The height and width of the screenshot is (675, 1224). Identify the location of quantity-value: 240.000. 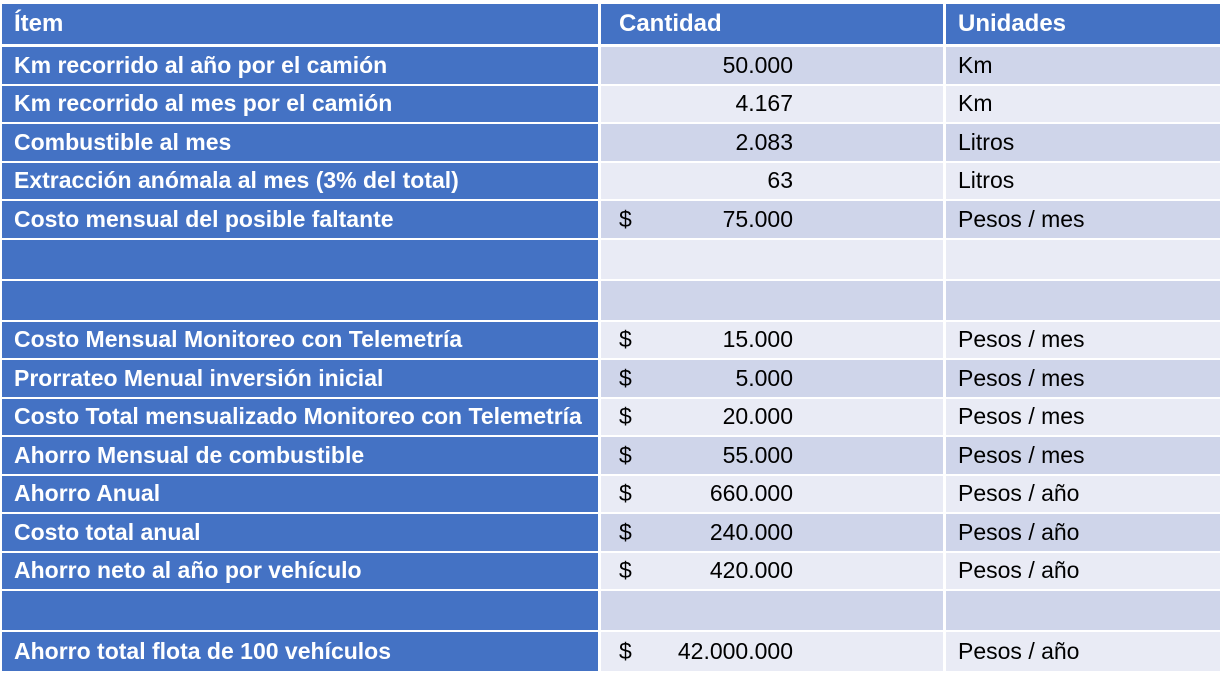
(751, 531).